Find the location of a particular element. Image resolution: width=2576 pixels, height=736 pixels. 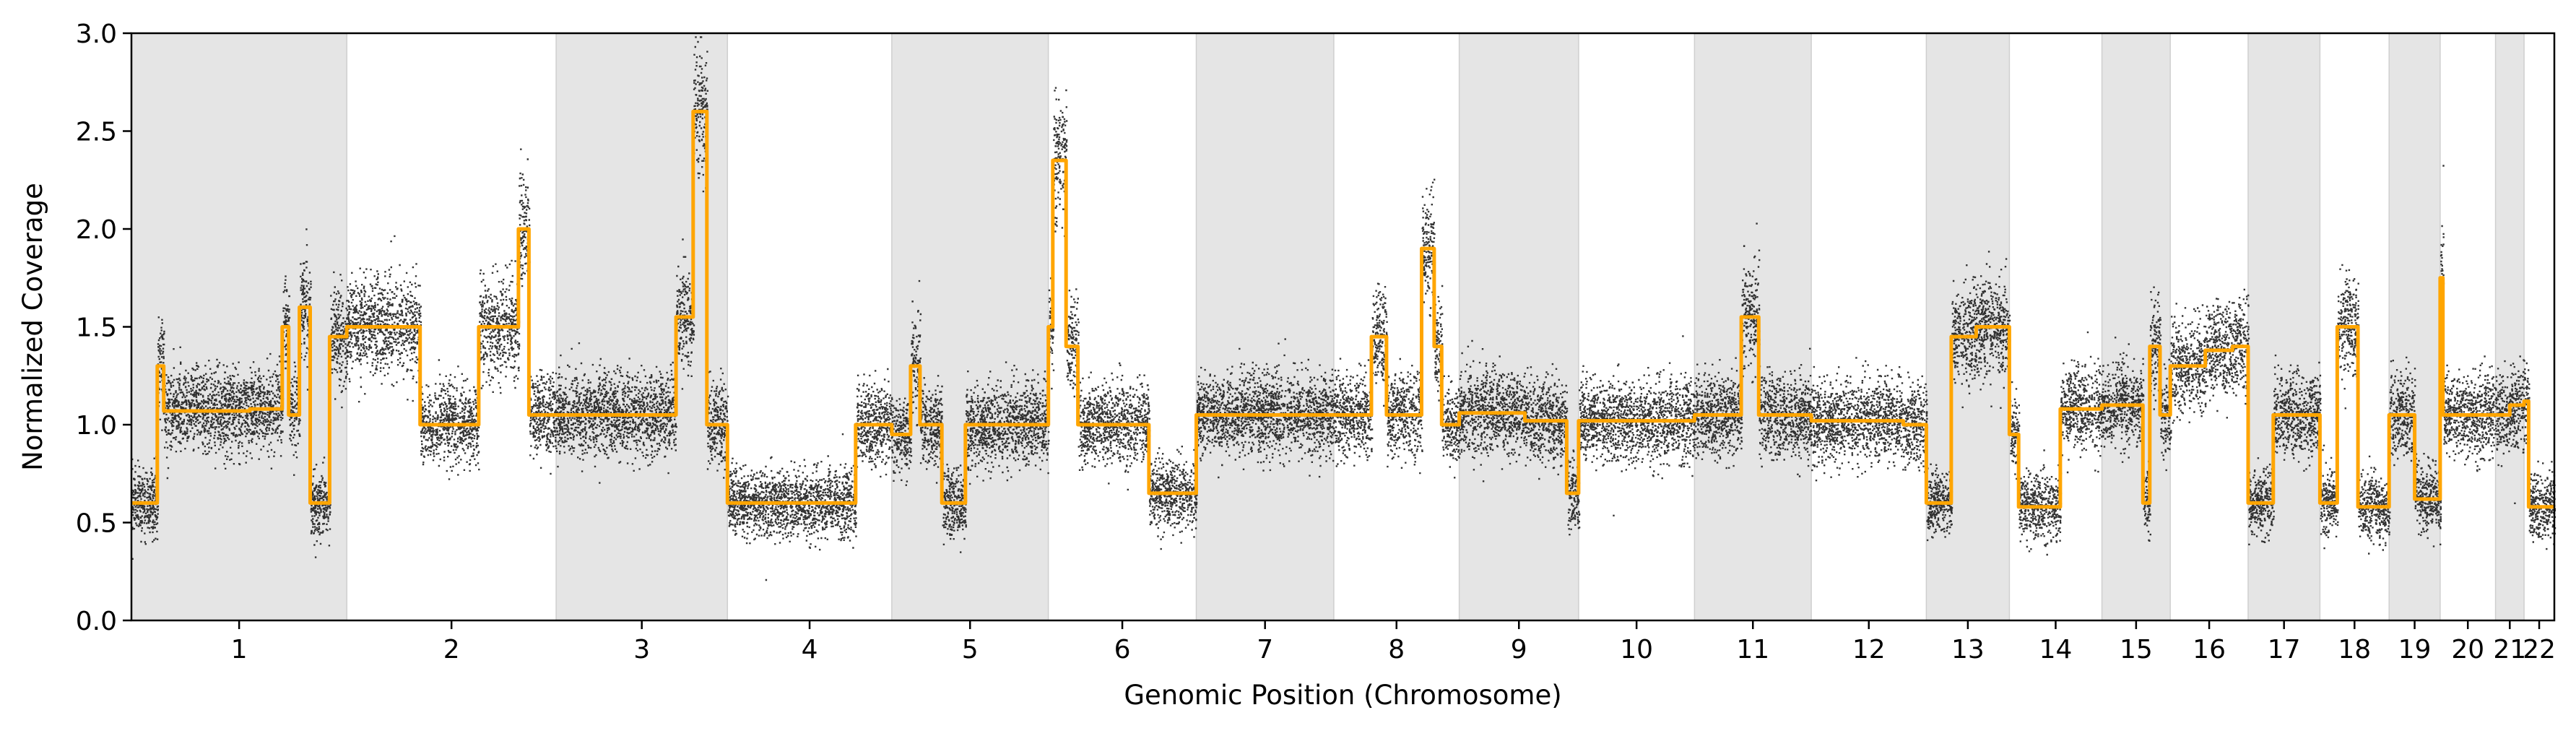

x-tick-label: 11 is located at coordinates (1752, 649).